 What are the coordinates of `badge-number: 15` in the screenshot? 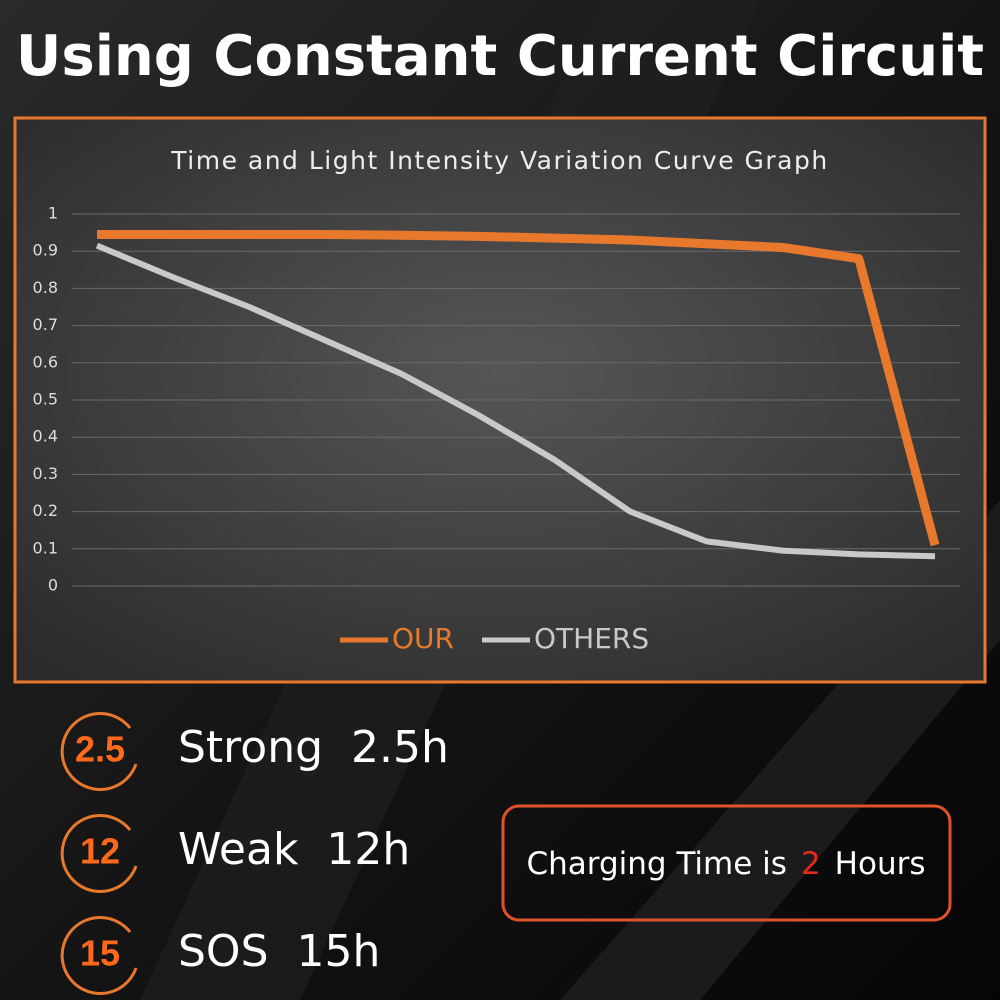 It's located at (100, 953).